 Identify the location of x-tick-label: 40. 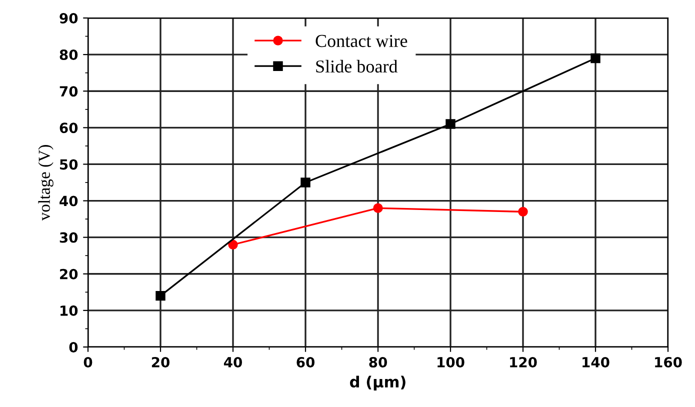
(233, 362).